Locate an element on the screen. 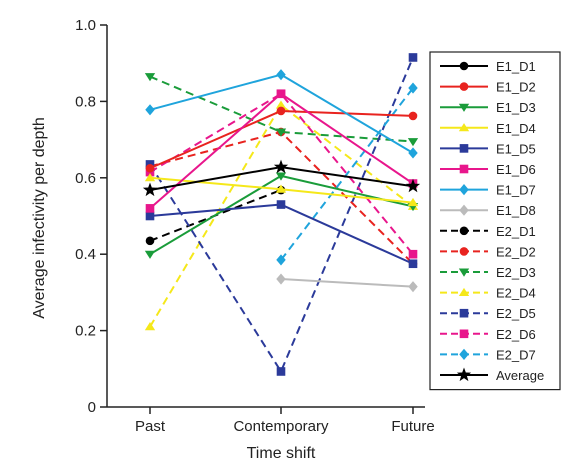  legend-item: E1_D6 is located at coordinates (488, 169).